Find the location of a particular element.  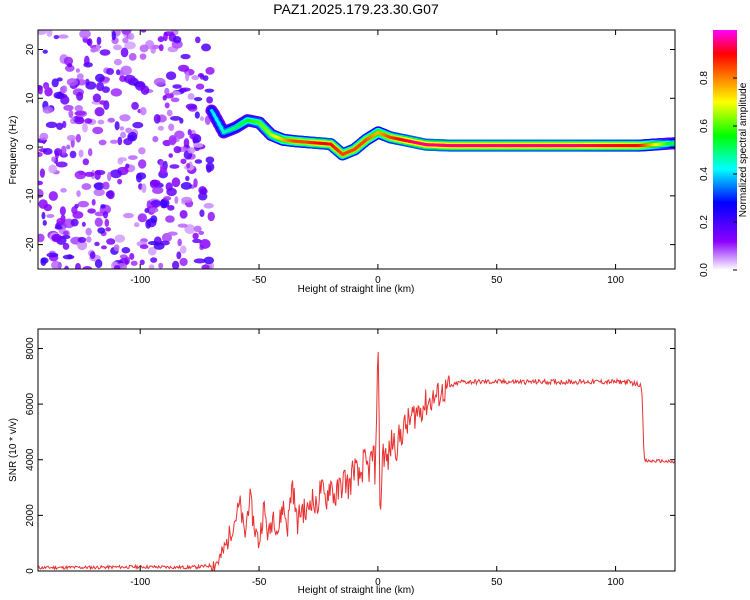

x-tick-label: 0 is located at coordinates (378, 582).